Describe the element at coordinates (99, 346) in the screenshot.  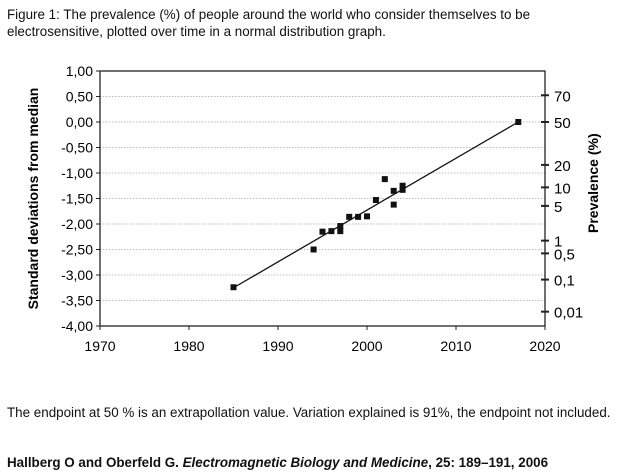
I see `x-tick-label: 1970` at that location.